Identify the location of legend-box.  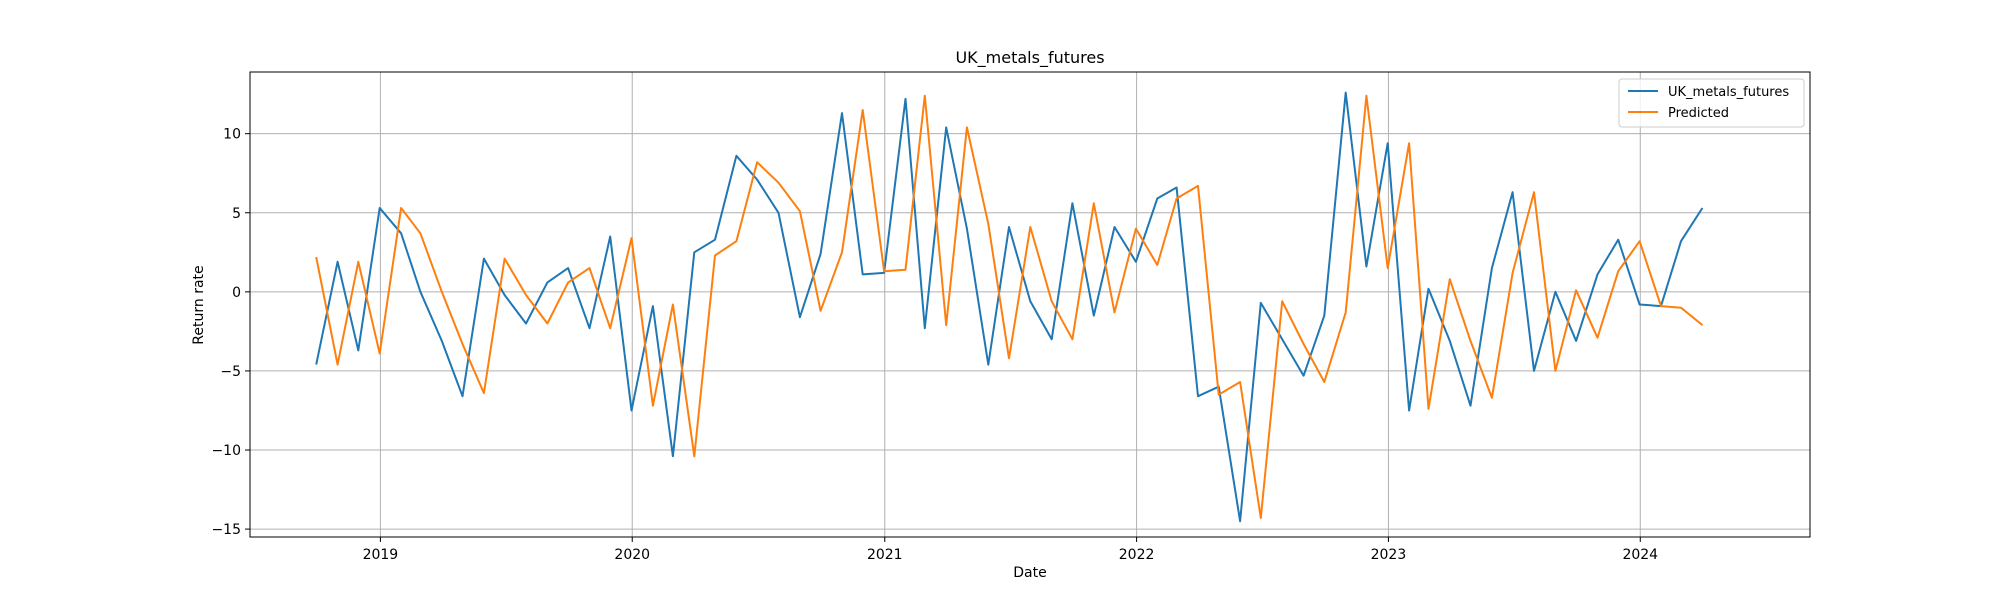
(1711, 103).